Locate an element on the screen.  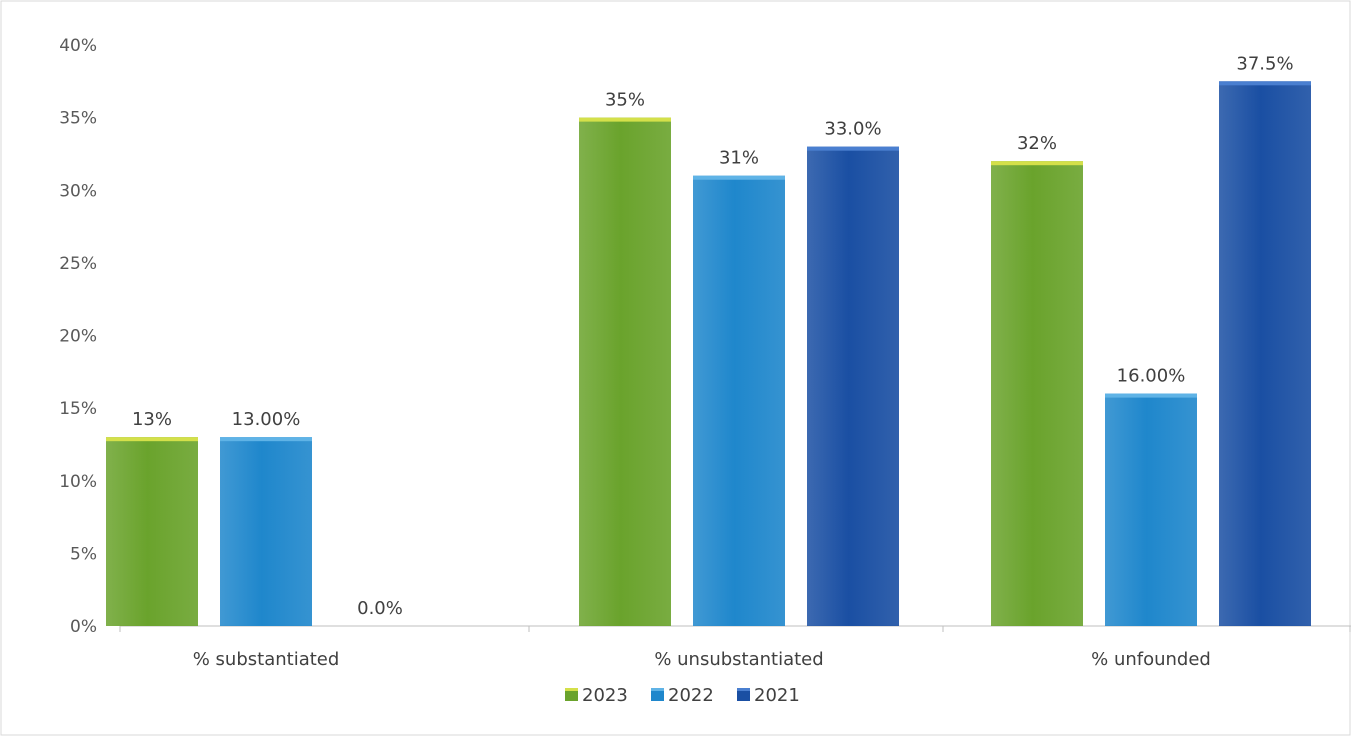
x-category-label: % unfounded is located at coordinates (1151, 659).